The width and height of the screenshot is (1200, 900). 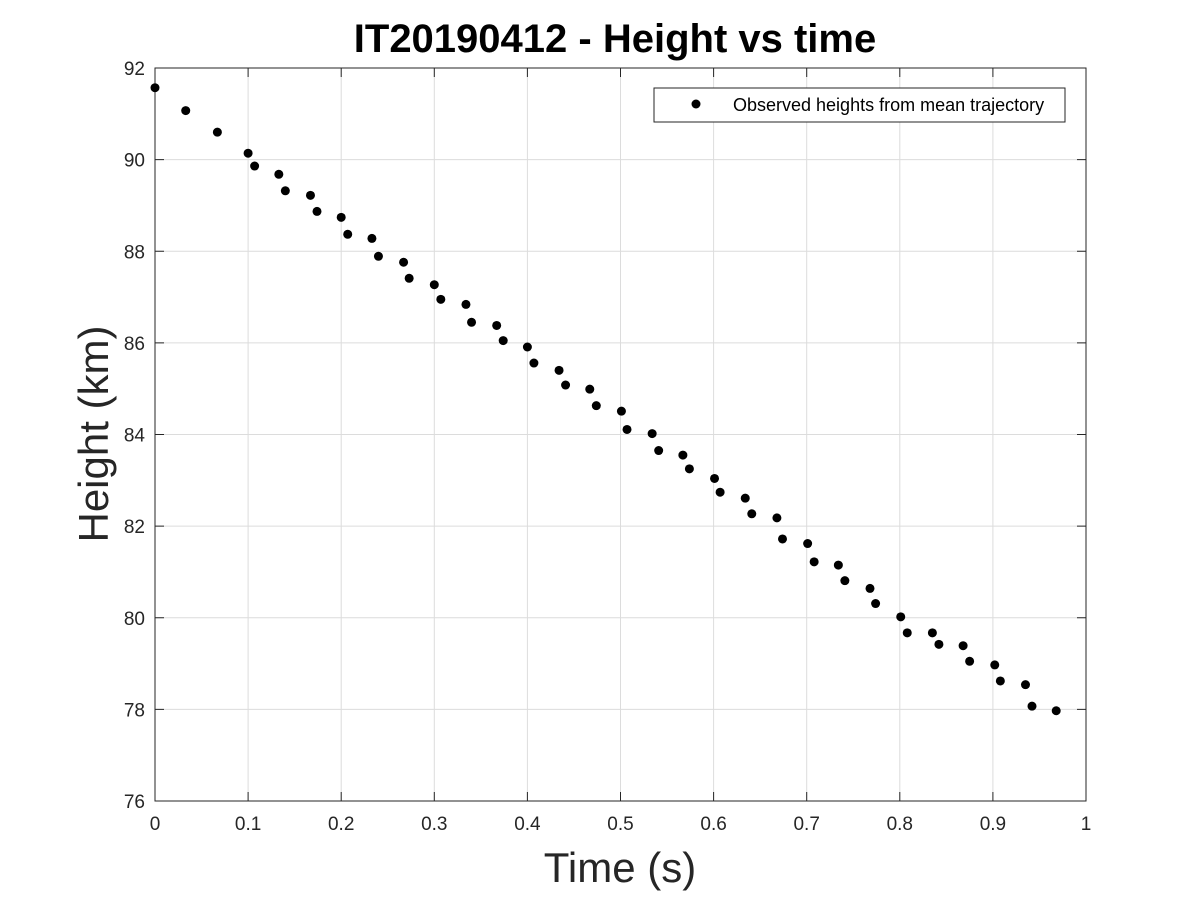 I want to click on y-tick-label: 84, so click(x=135, y=436).